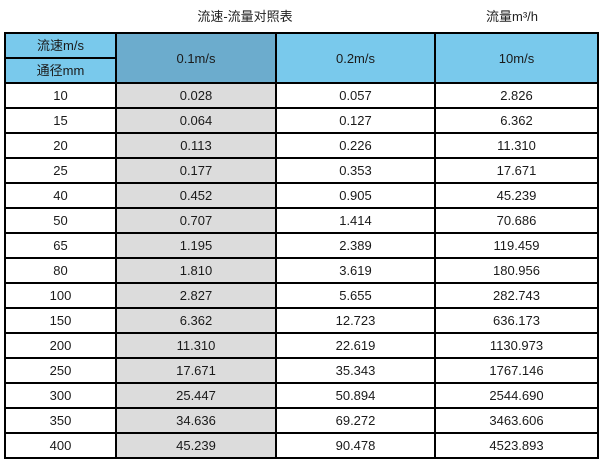  Describe the element at coordinates (355, 295) in the screenshot. I see `flow-value-cell: 5.655` at that location.